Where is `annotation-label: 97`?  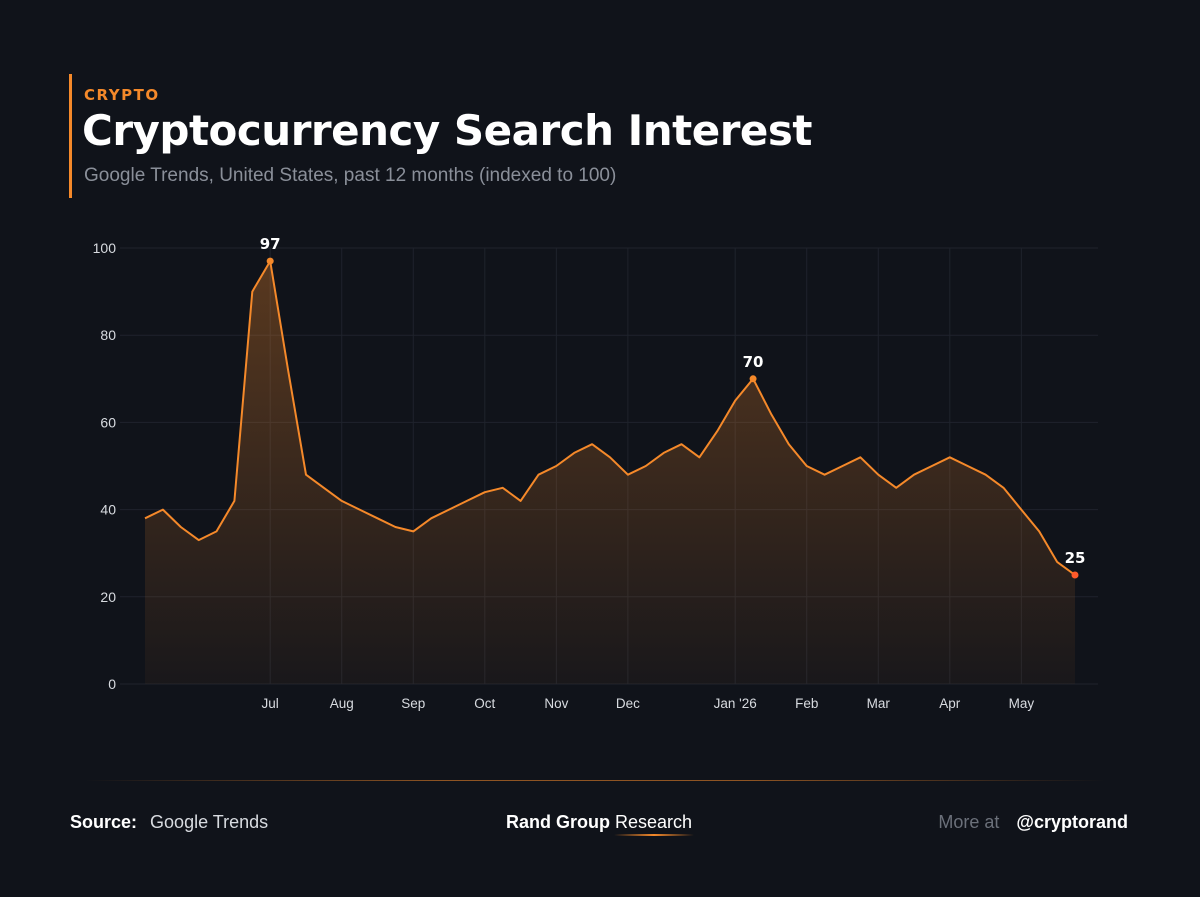
annotation-label: 97 is located at coordinates (270, 244).